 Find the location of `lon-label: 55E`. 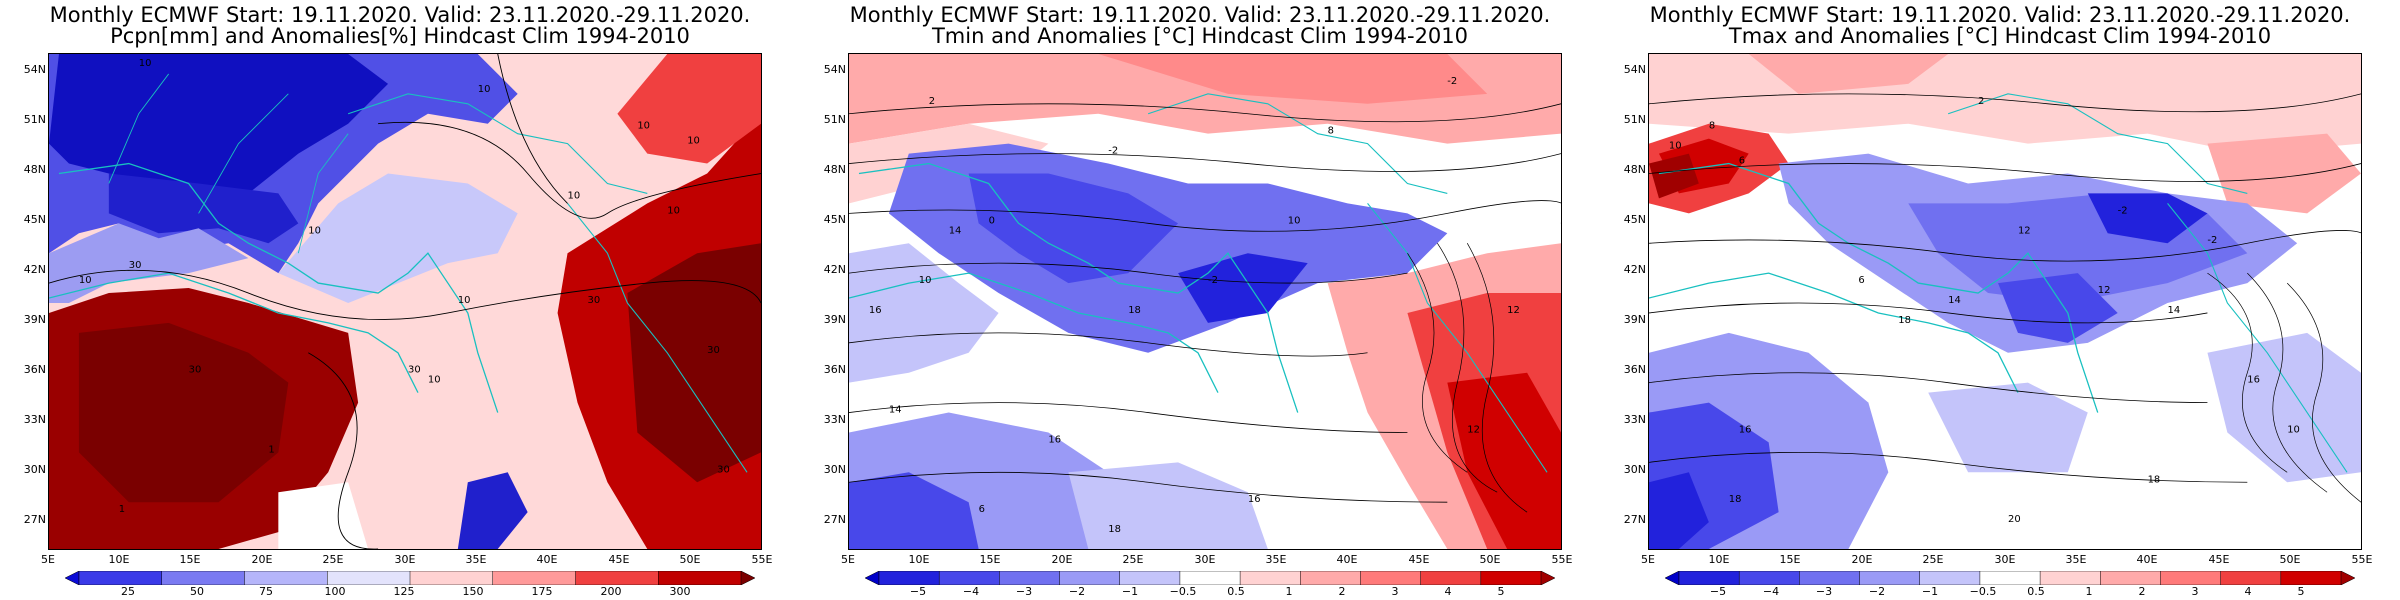

lon-label: 55E is located at coordinates (2362, 559).